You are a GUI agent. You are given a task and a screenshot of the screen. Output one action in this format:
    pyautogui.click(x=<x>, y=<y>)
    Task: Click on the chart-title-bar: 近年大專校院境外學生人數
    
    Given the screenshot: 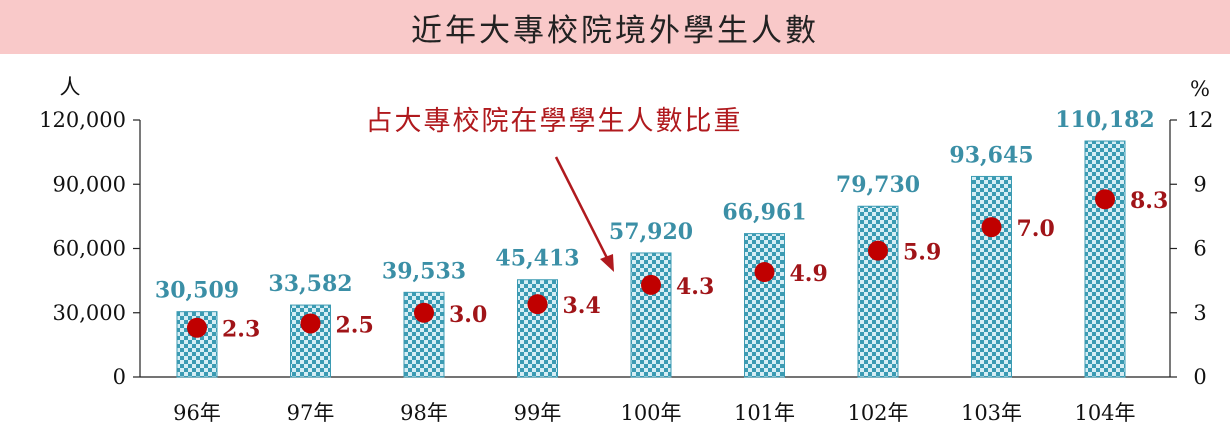 What is the action you would take?
    pyautogui.click(x=615, y=27)
    